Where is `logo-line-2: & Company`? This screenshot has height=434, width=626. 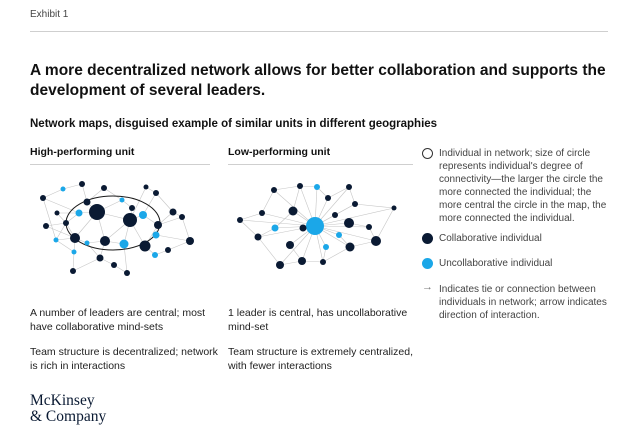
logo-line-2: & Company is located at coordinates (68, 416).